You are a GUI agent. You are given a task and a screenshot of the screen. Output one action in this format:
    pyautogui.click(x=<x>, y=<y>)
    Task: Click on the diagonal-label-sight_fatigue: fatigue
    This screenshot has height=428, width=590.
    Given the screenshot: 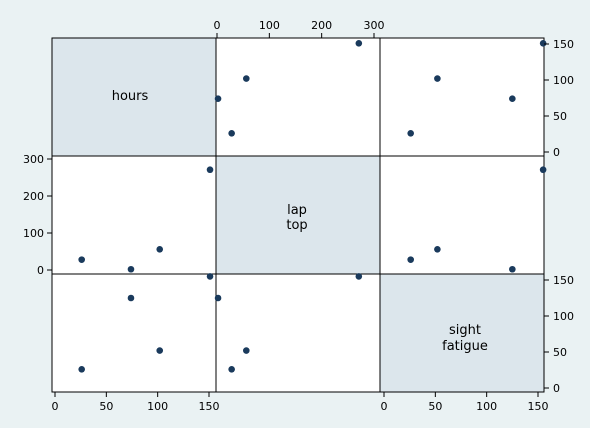 What is the action you would take?
    pyautogui.click(x=465, y=346)
    